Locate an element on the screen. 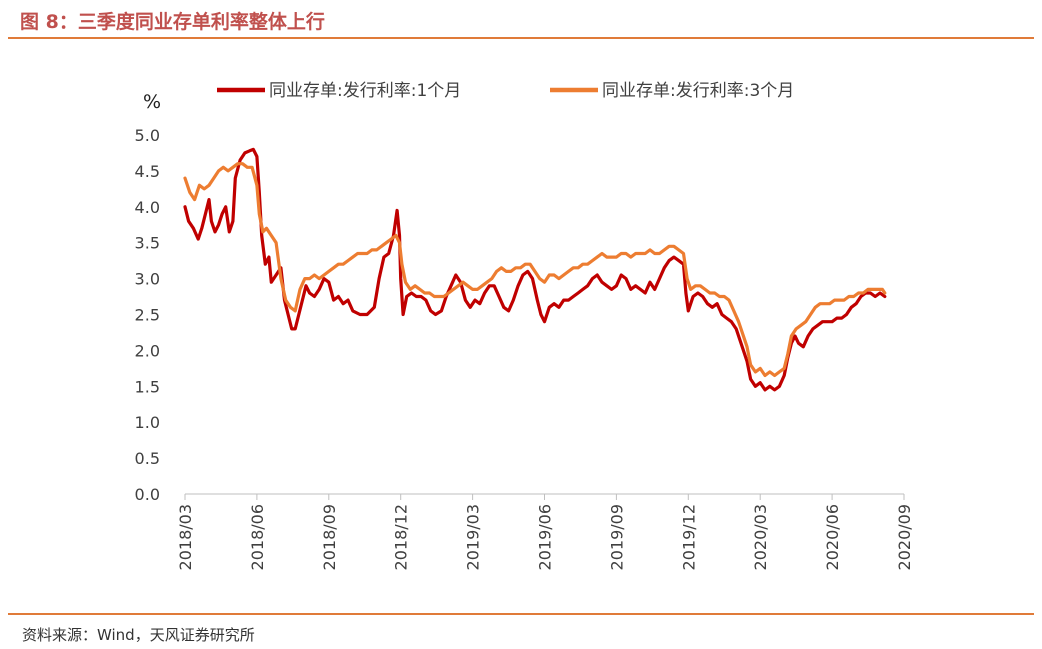 The width and height of the screenshot is (1042, 649). legend-label-series-2: 同业存单:发行利率:3个月 is located at coordinates (698, 91).